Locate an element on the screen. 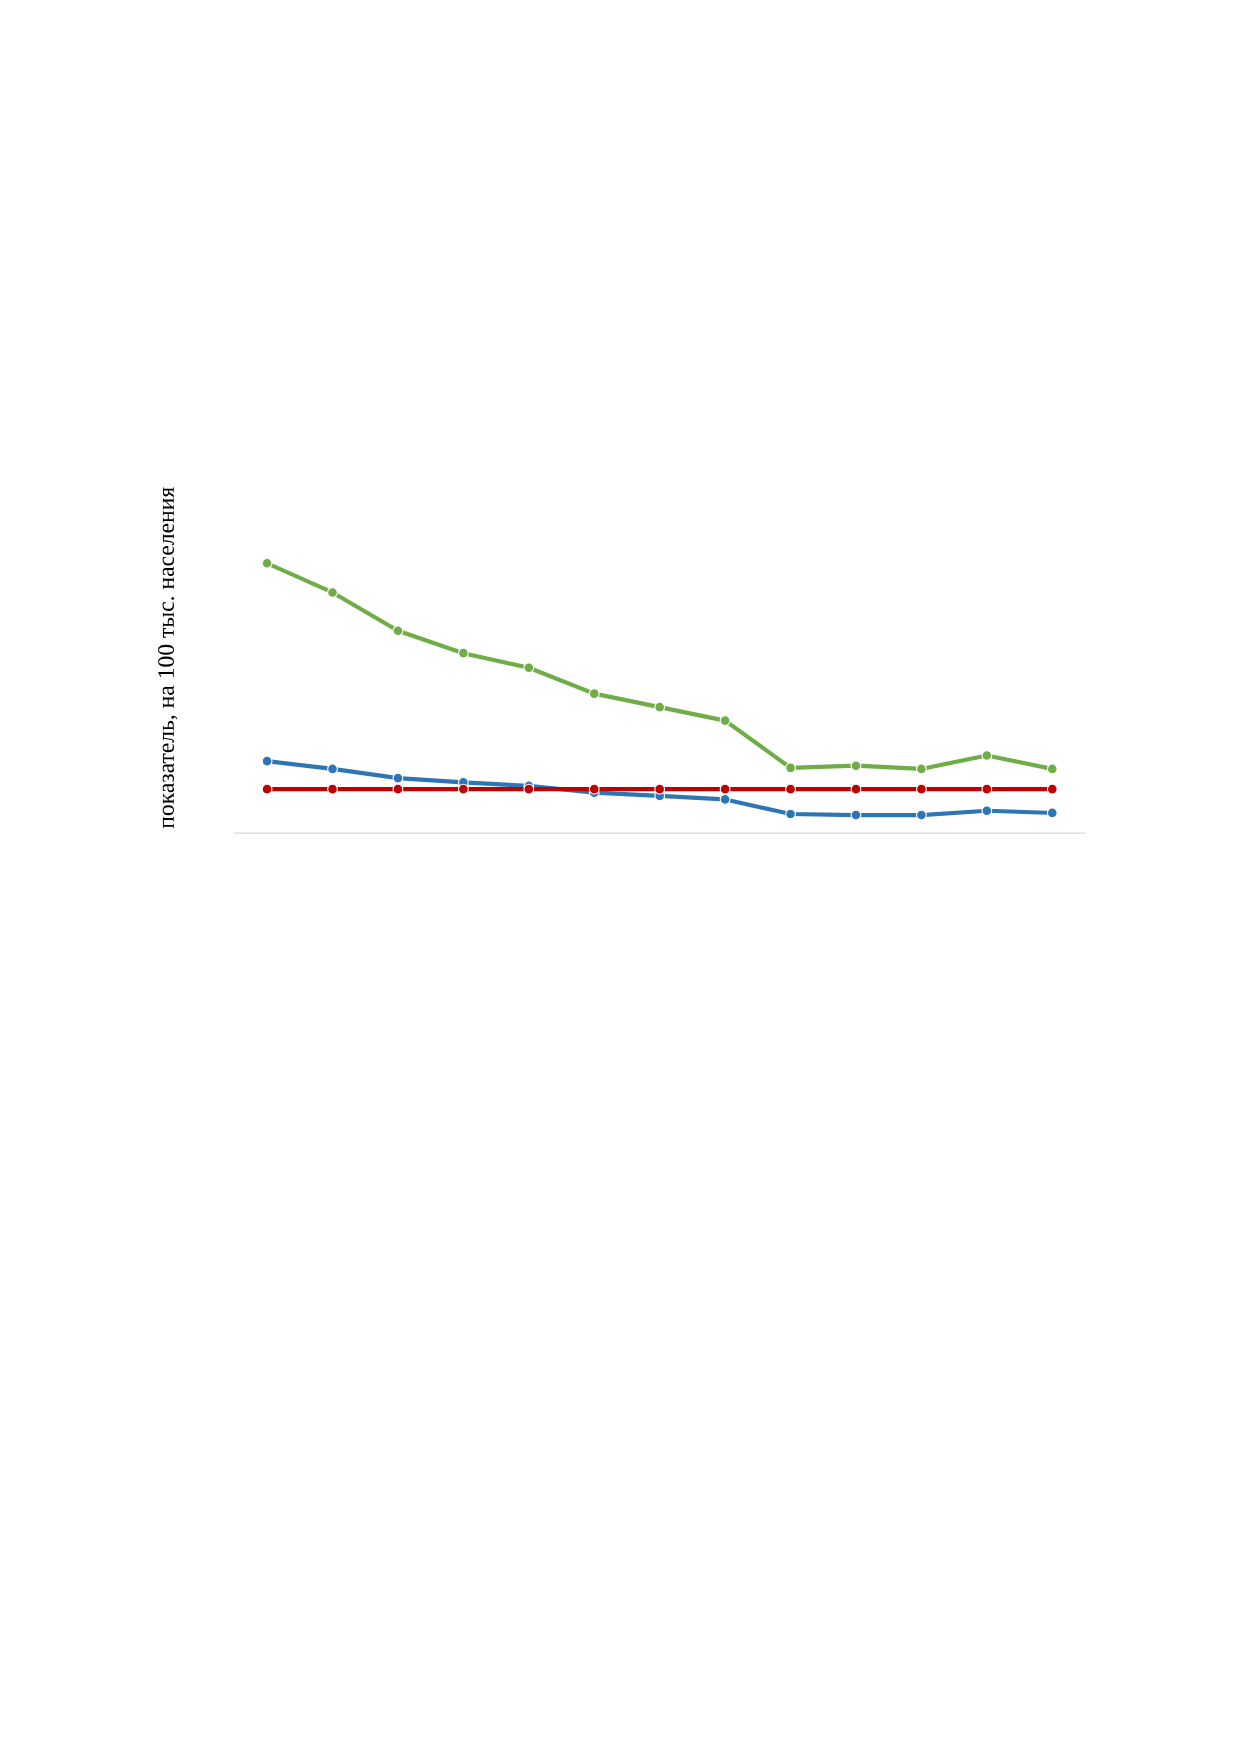  y-axis-title: показатель, на 100 тыс. населения is located at coordinates (168, 658).